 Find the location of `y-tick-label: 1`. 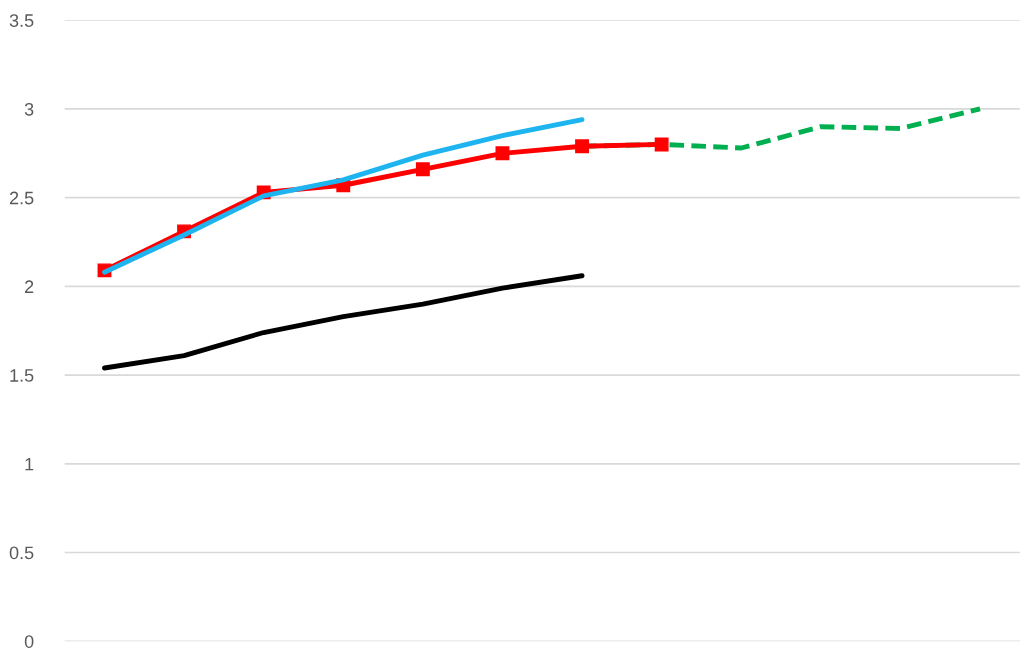

y-tick-label: 1 is located at coordinates (29, 464).